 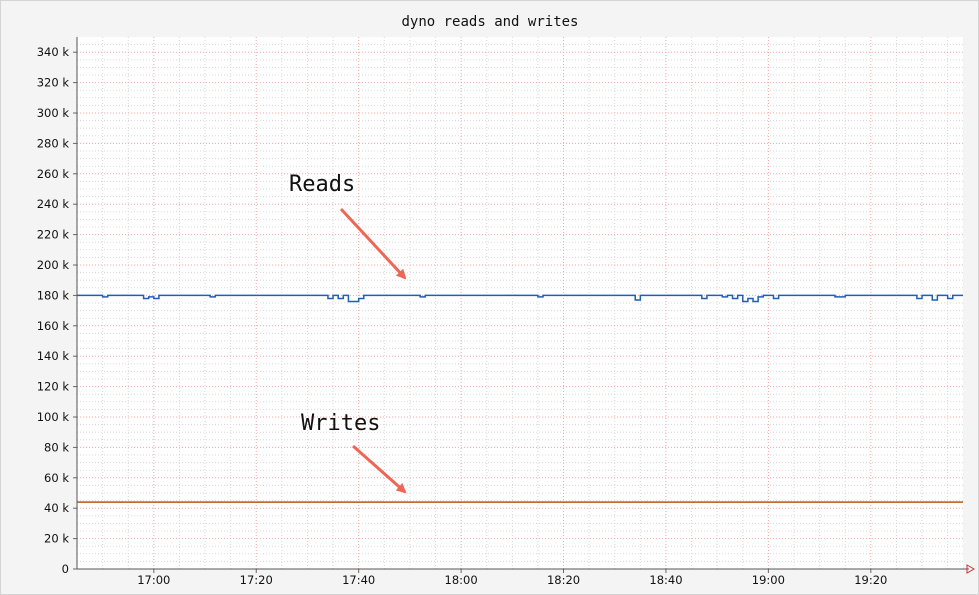 I want to click on y-tick-label: 160 k, so click(x=53, y=326).